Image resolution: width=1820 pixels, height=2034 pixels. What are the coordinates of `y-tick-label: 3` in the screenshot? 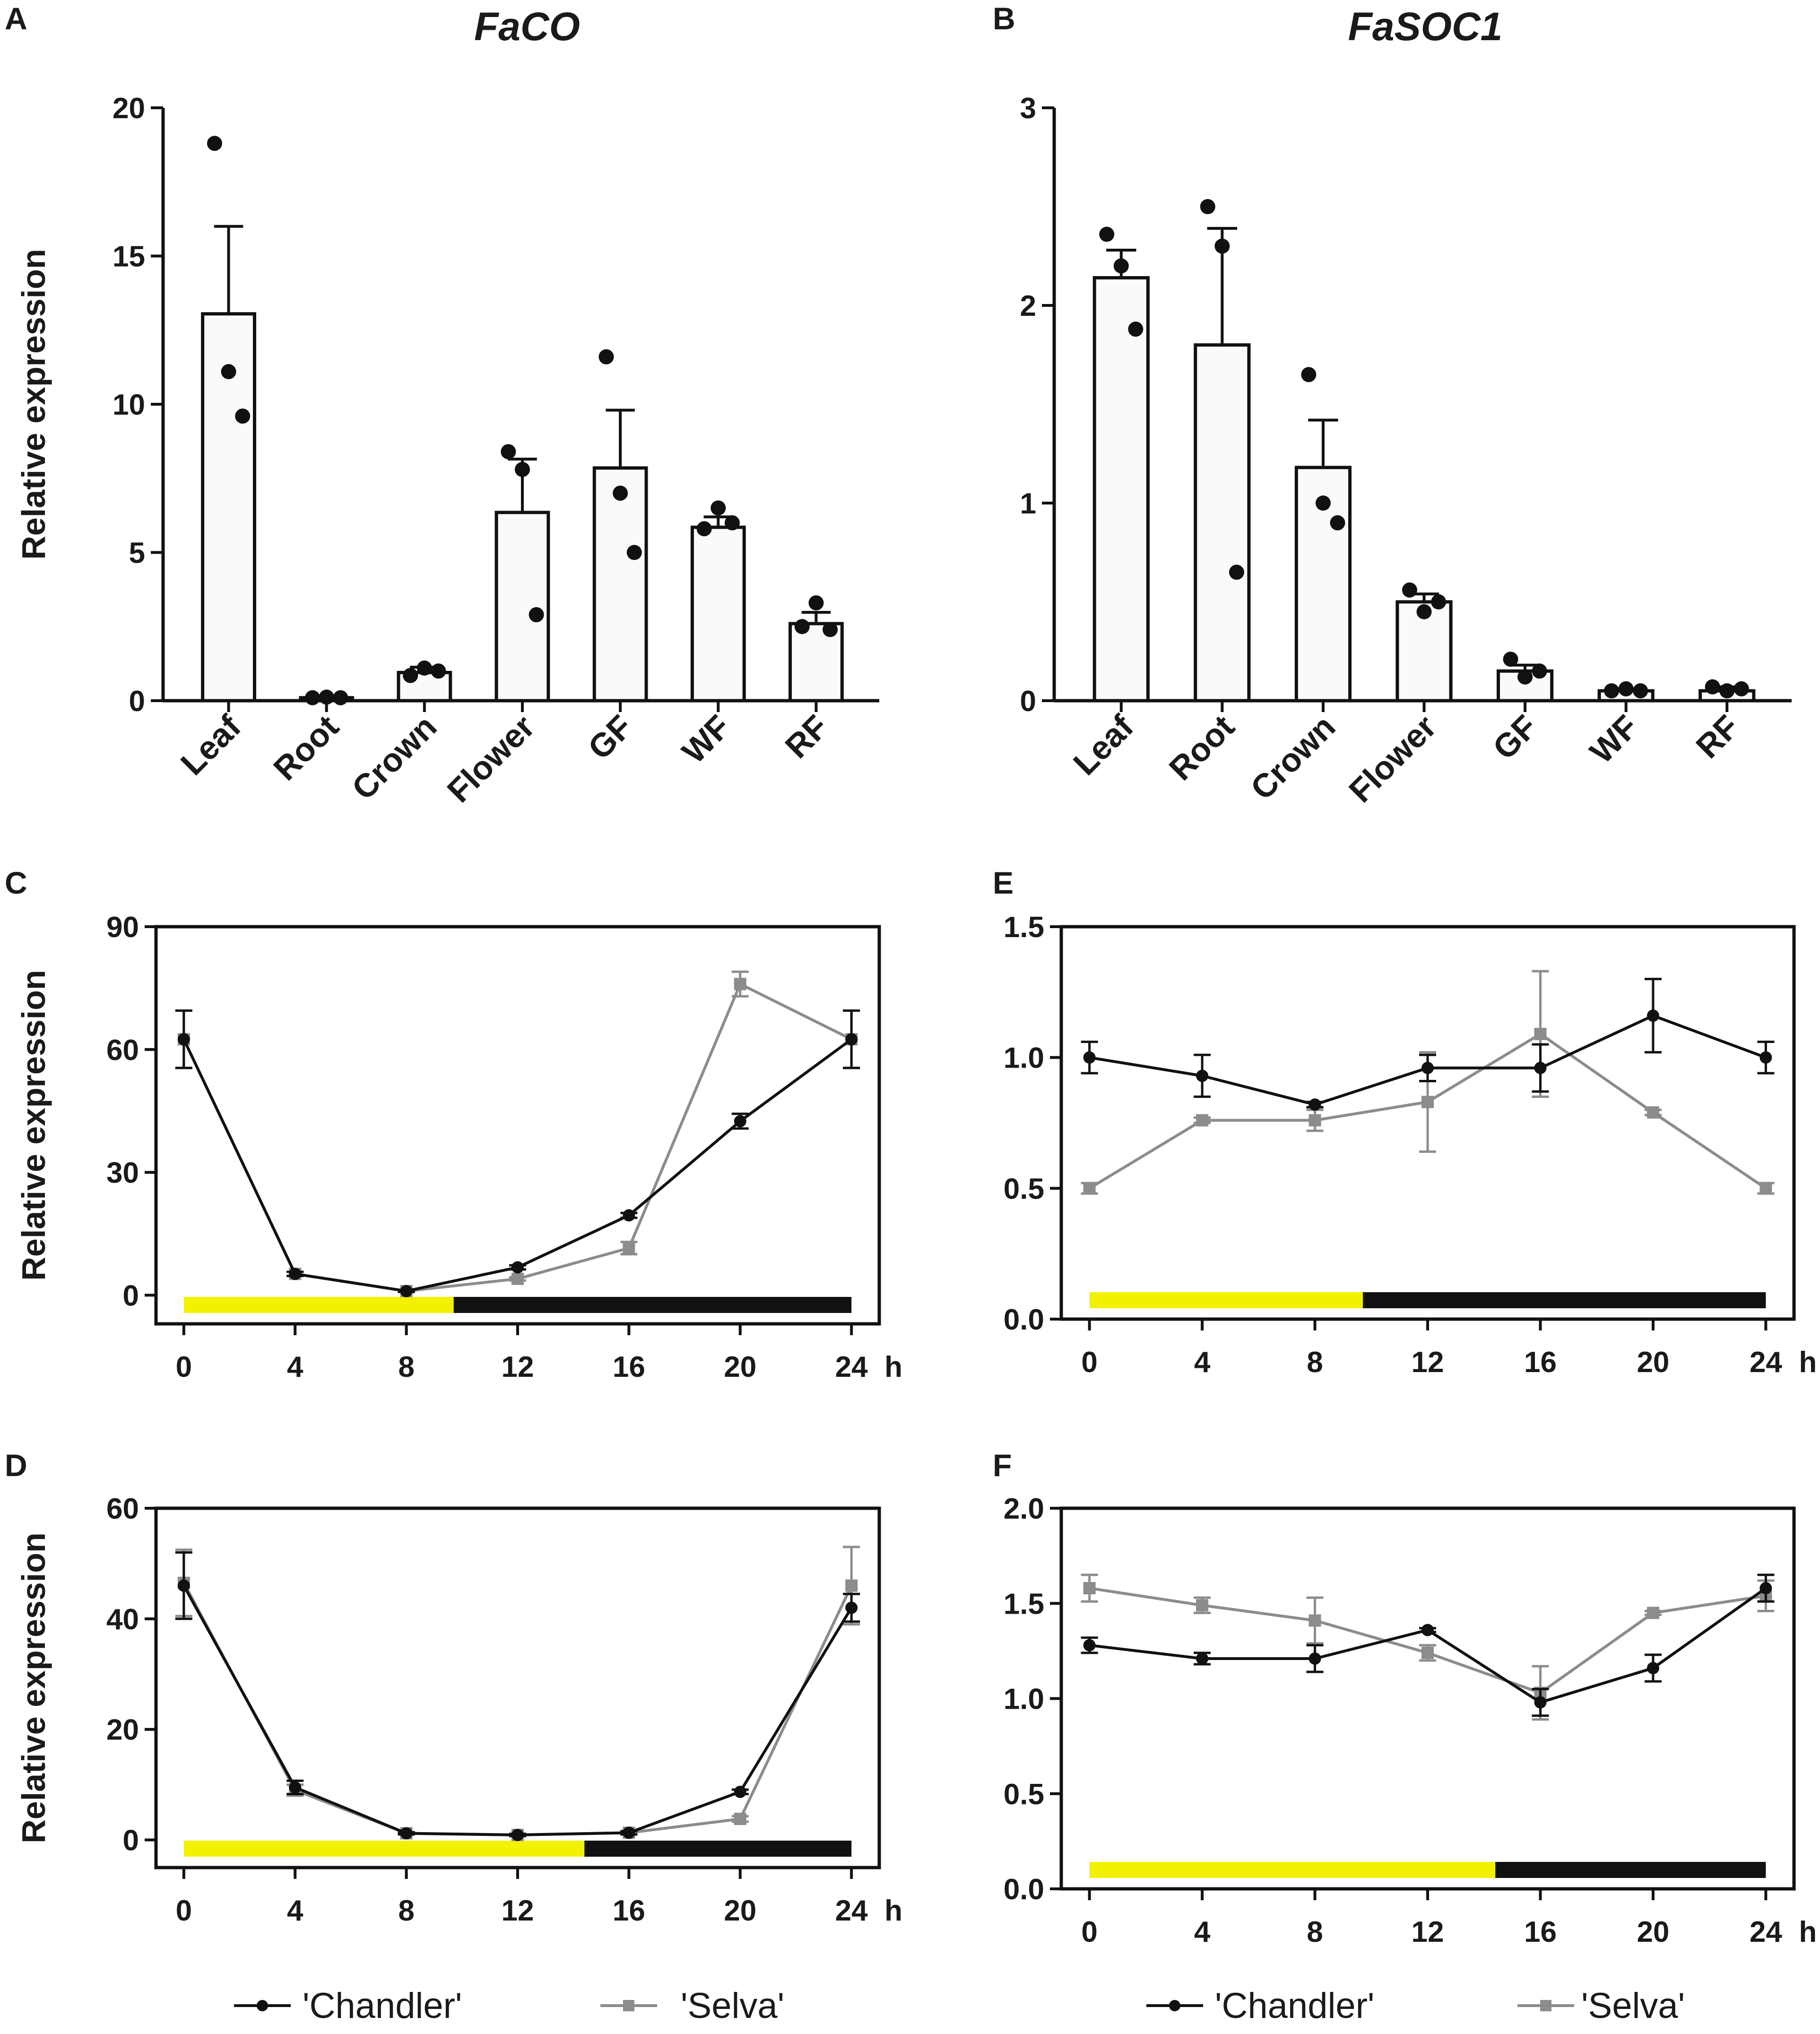 It's located at (1028, 108).